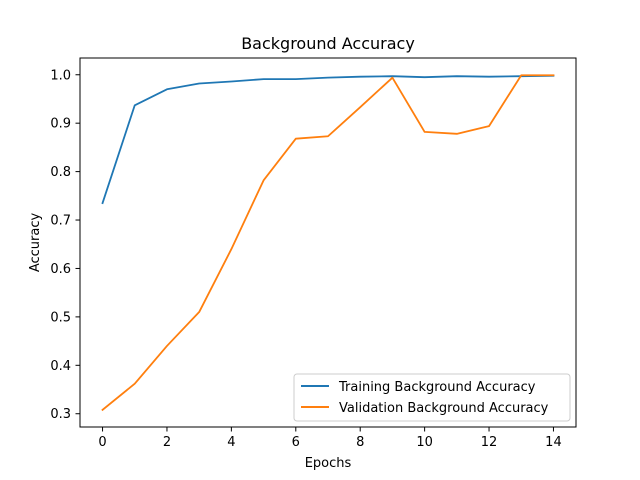  Describe the element at coordinates (60, 75) in the screenshot. I see `y-tick-label: 1.0` at that location.